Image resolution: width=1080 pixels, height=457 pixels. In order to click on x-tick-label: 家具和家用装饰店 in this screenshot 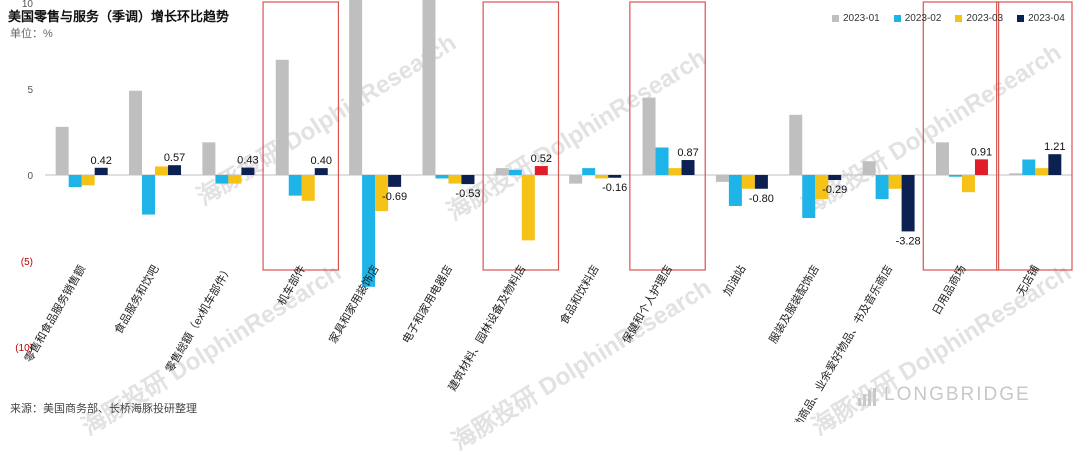, I will do `click(354, 304)`.